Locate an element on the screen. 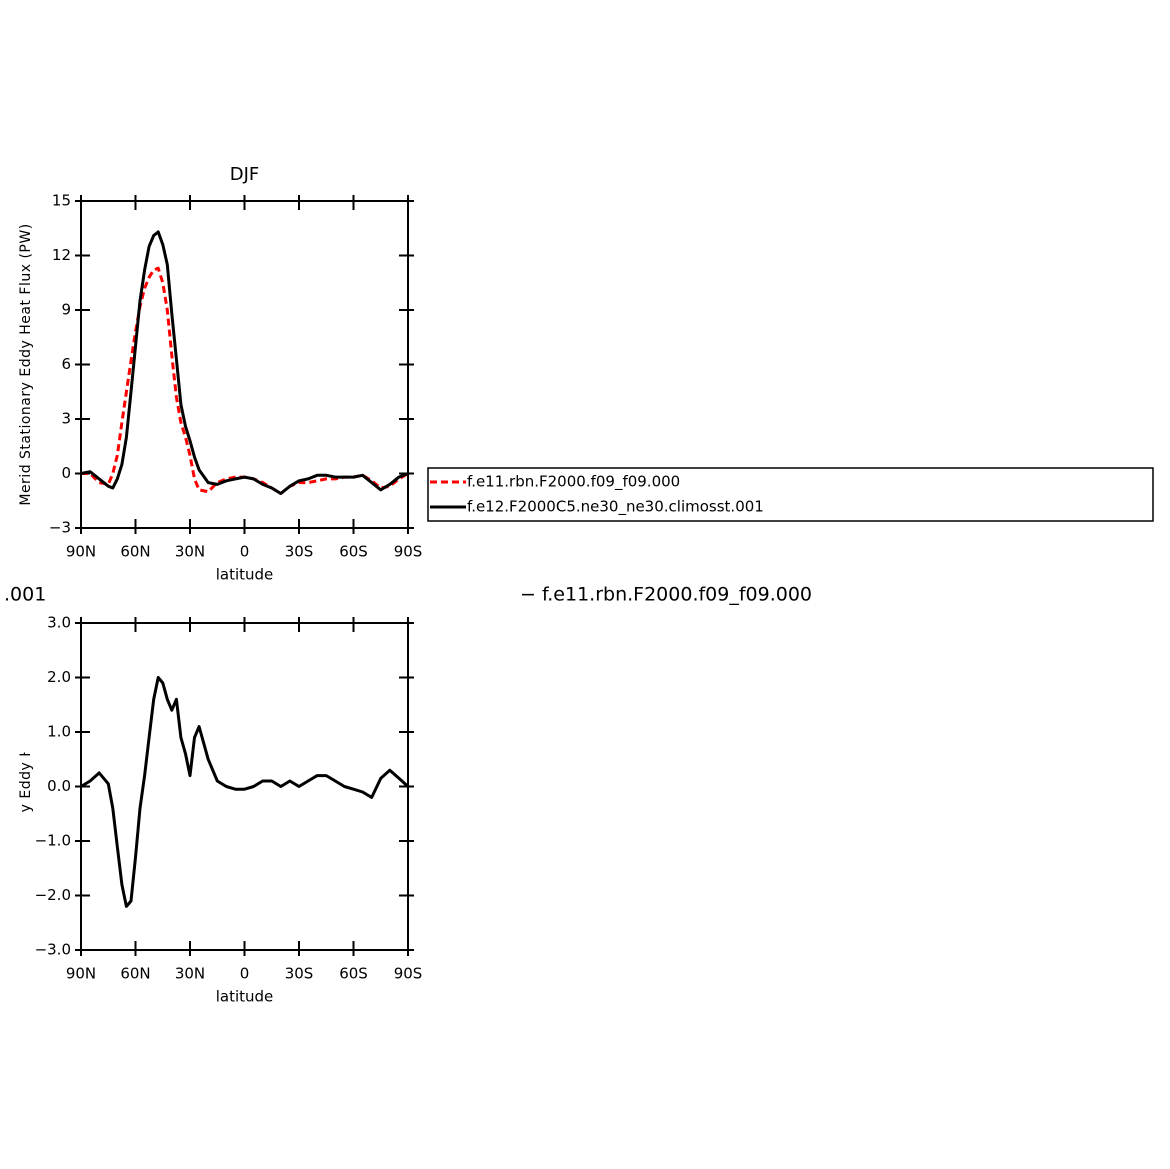 This screenshot has height=1169, width=1170. y-tick-label: 3 is located at coordinates (66, 419).